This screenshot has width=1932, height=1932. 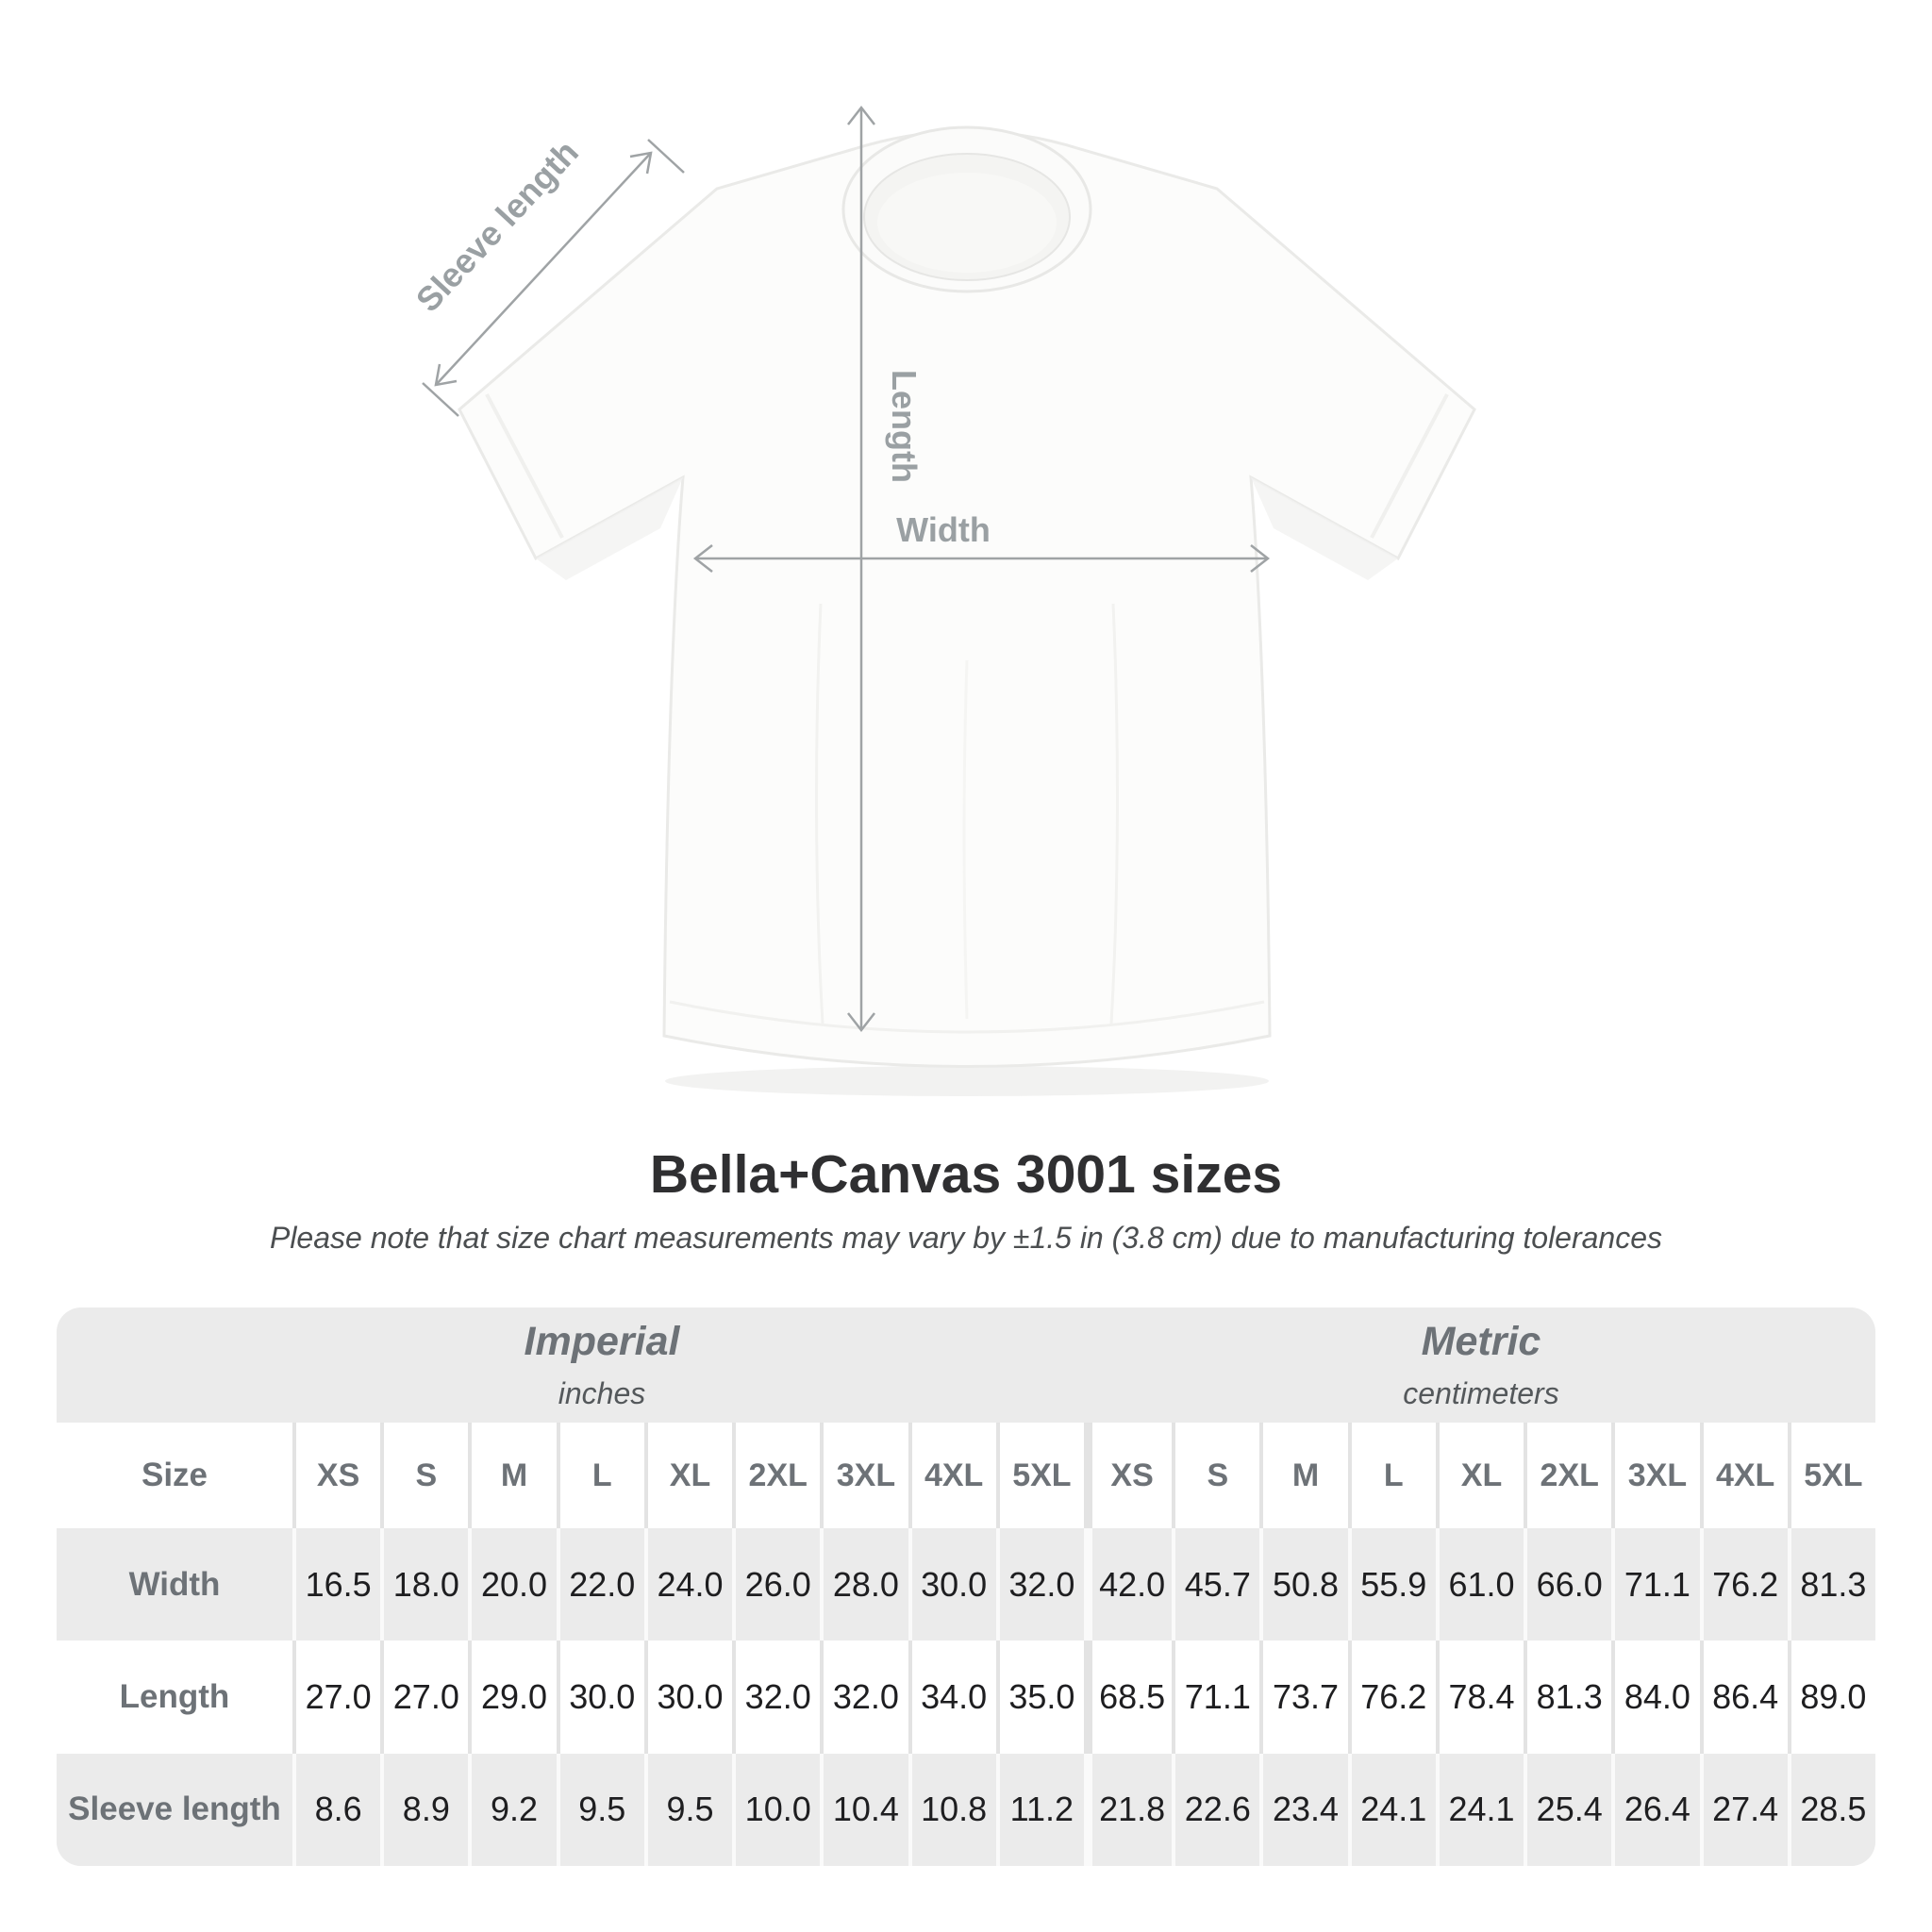 I want to click on hem-stitch, so click(x=967, y=1017).